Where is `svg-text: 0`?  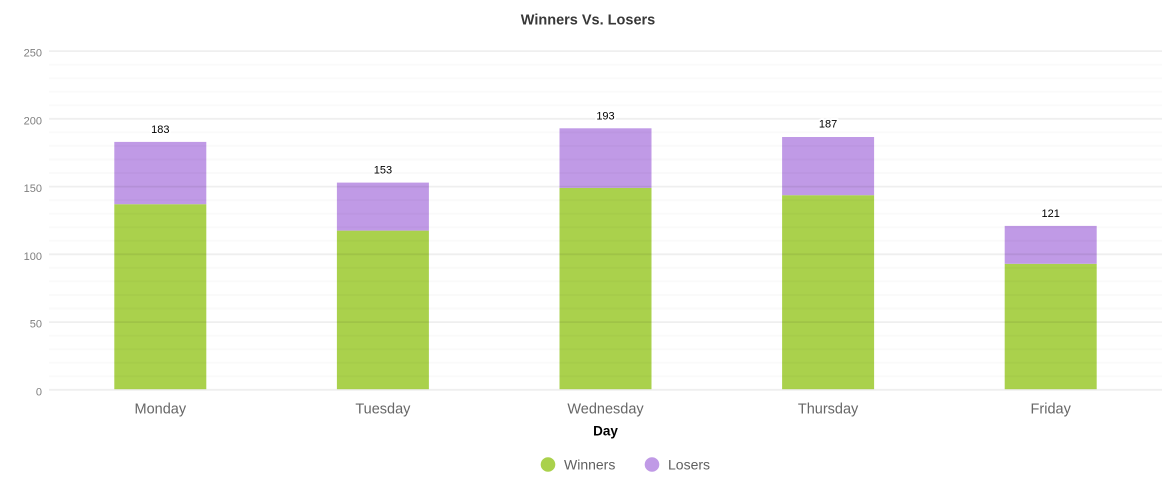
svg-text: 0 is located at coordinates (39, 392).